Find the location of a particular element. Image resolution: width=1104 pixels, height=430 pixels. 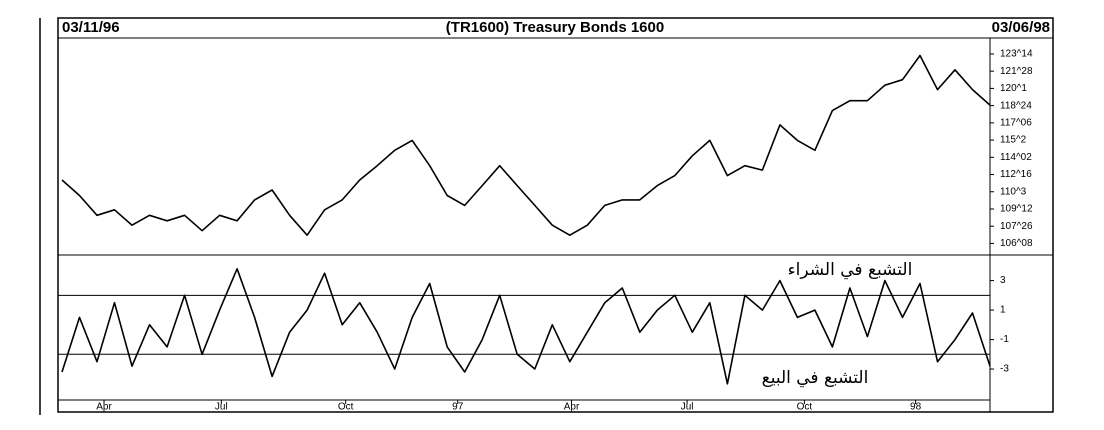

annotation: التشبع في البيع is located at coordinates (815, 378).